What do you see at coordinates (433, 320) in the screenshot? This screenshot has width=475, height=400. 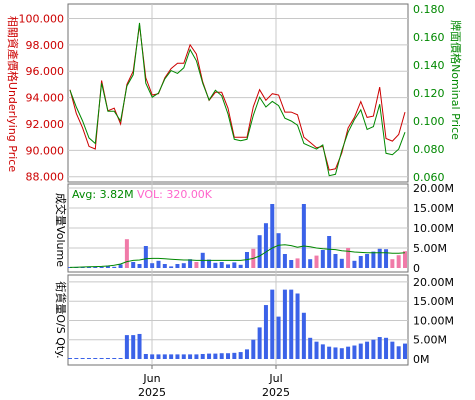 I see `os-qty-tick-label: 10.00M` at bounding box center [433, 320].